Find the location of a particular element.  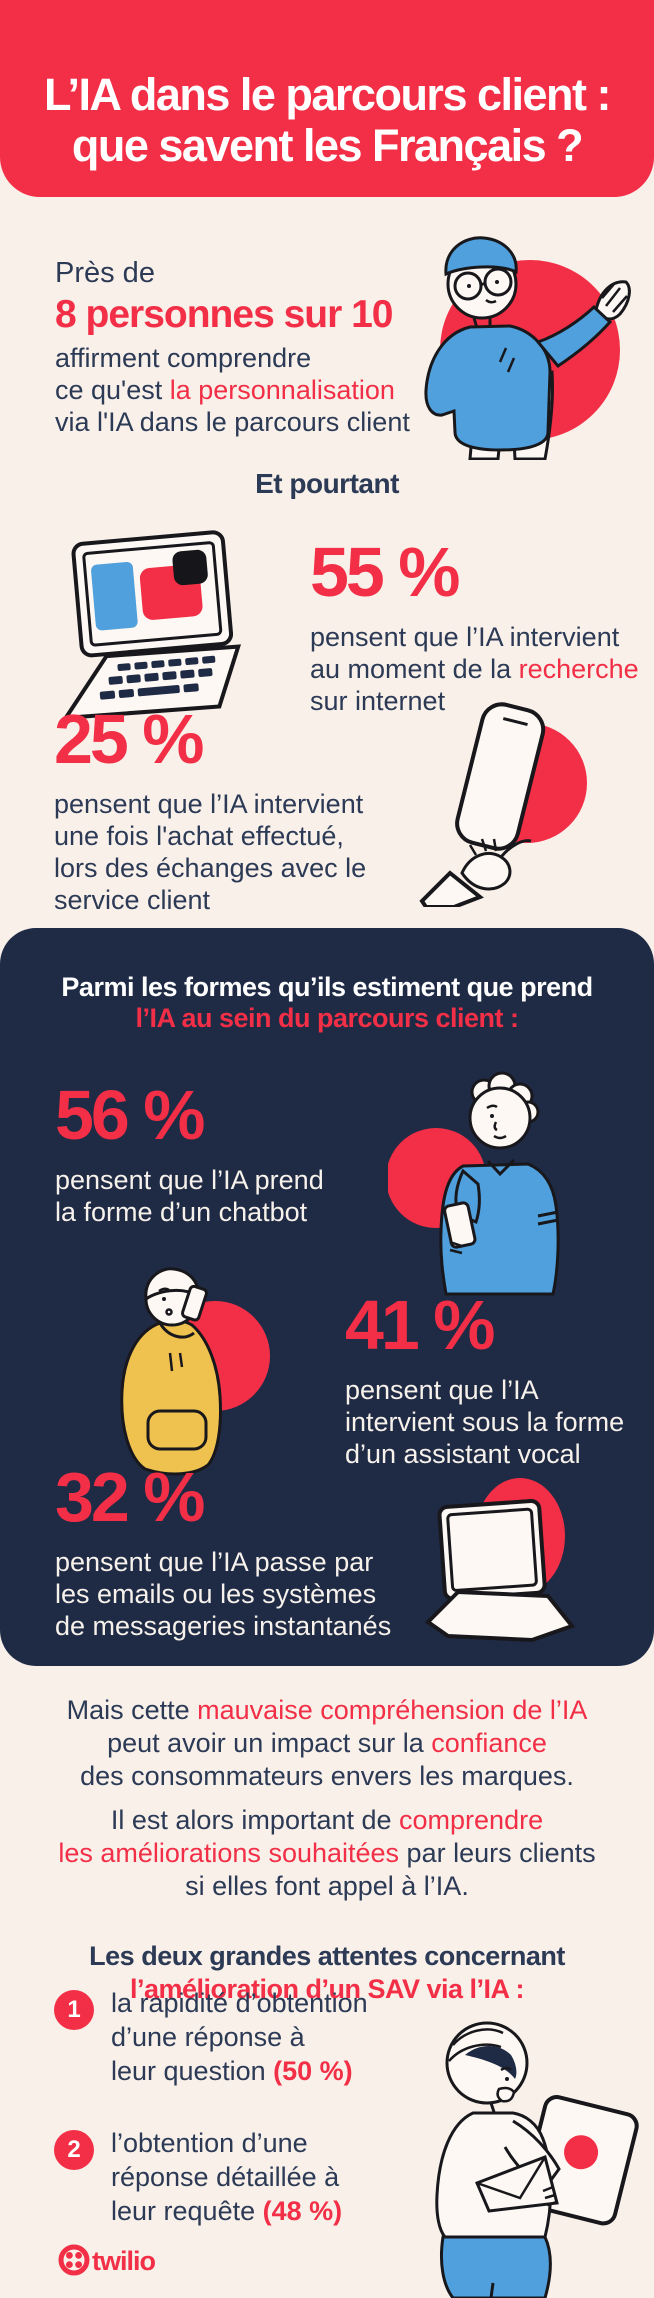

stat-25-line4: service client is located at coordinates (132, 900).